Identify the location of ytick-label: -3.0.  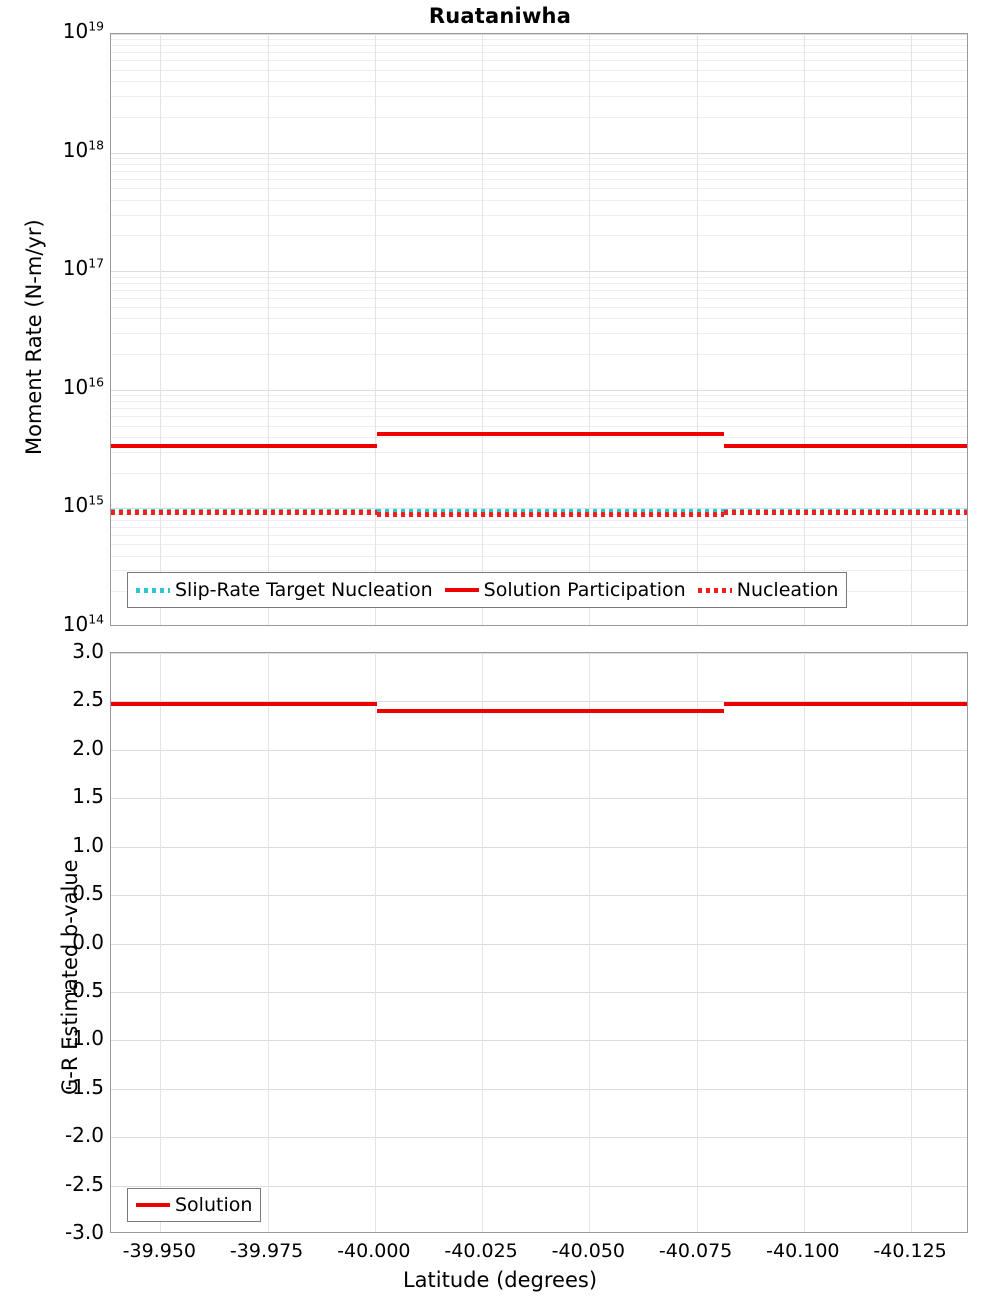
(84, 1232).